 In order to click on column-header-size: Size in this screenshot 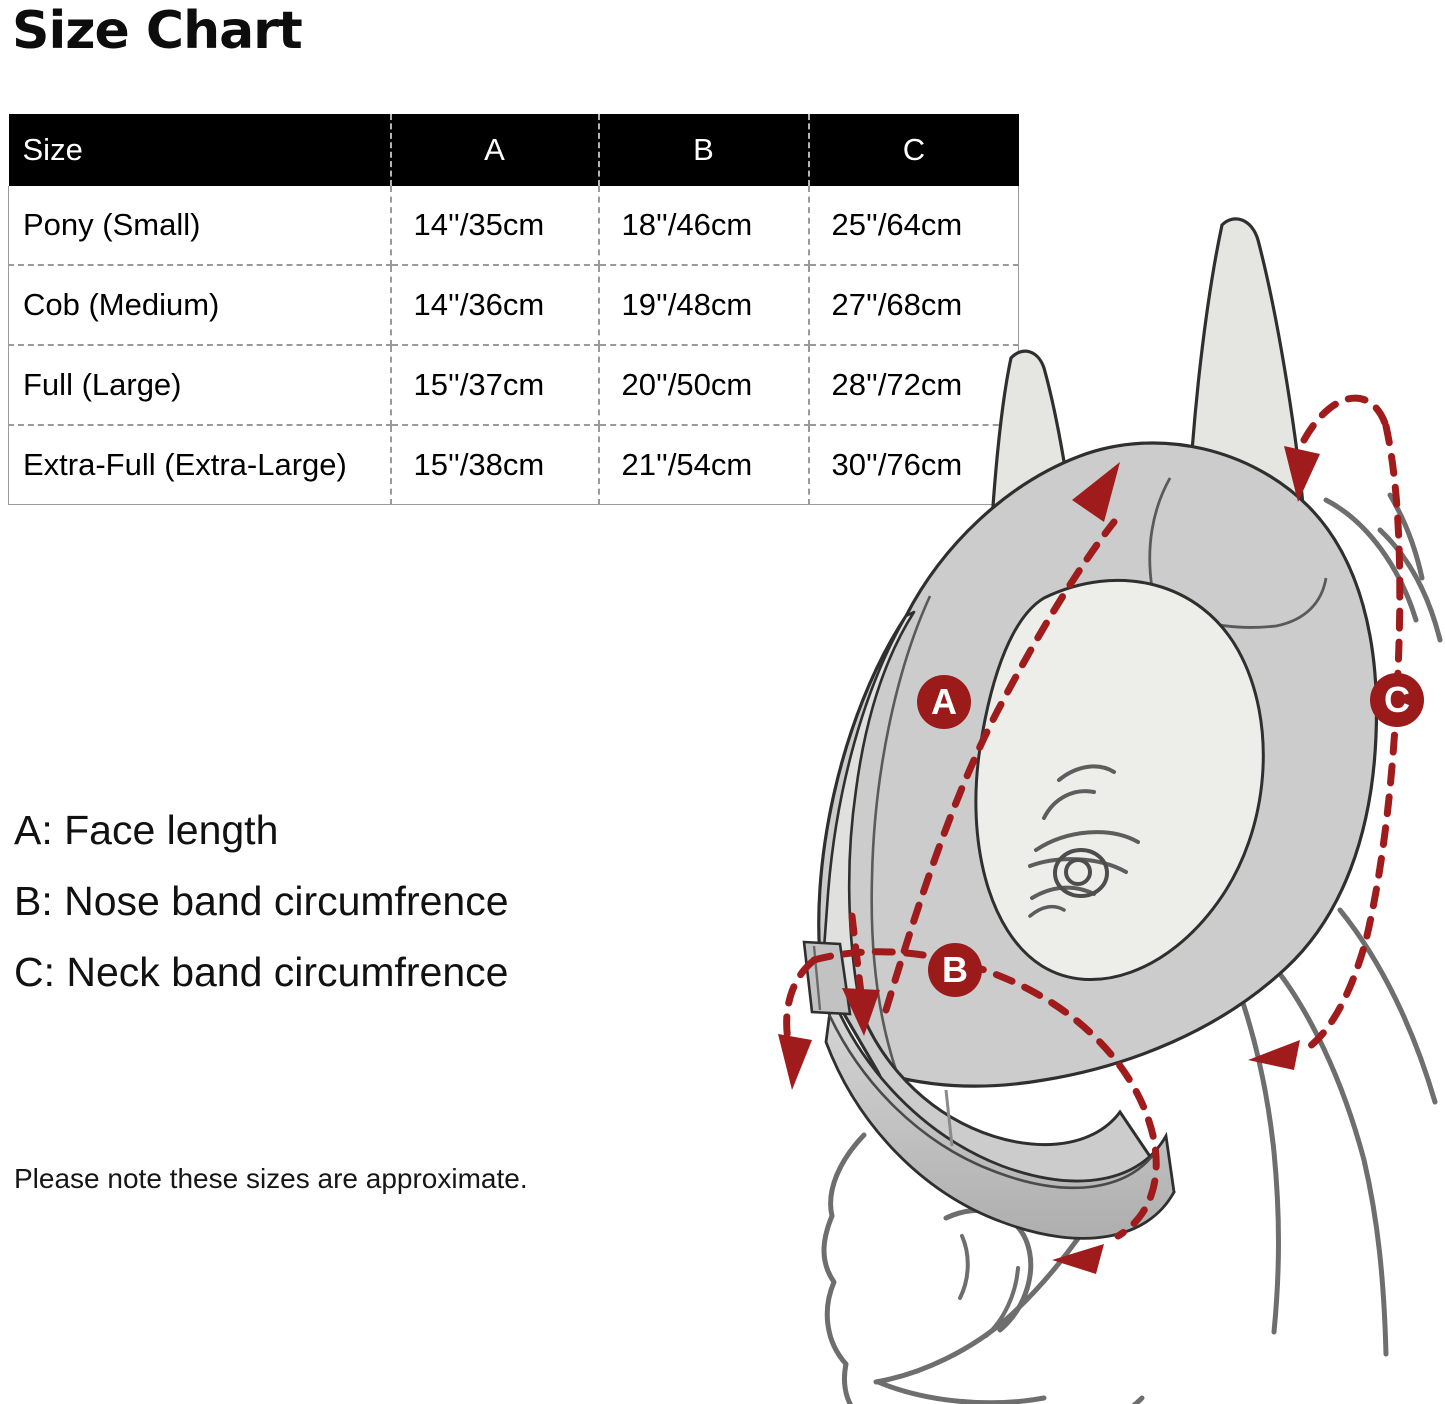, I will do `click(200, 150)`.